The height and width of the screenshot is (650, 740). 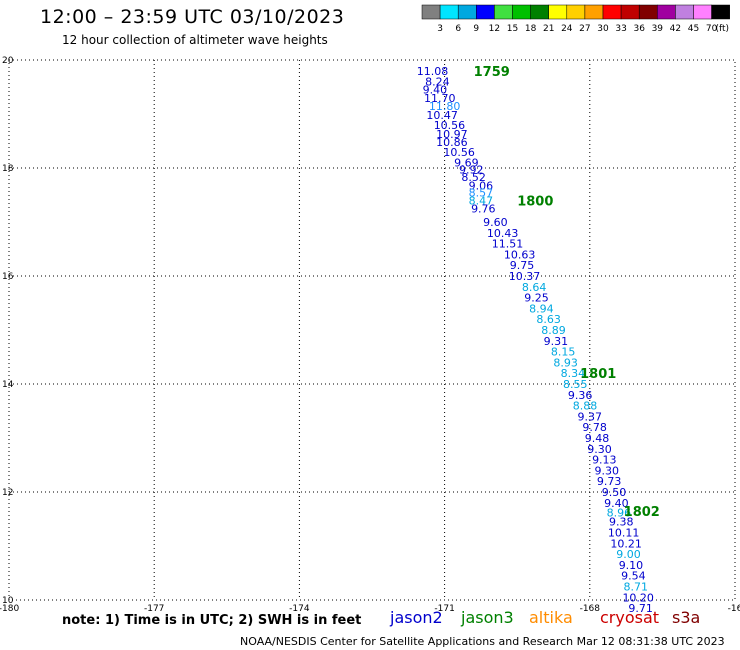 I want to click on legend-cryosat: cryosat, so click(x=630, y=617).